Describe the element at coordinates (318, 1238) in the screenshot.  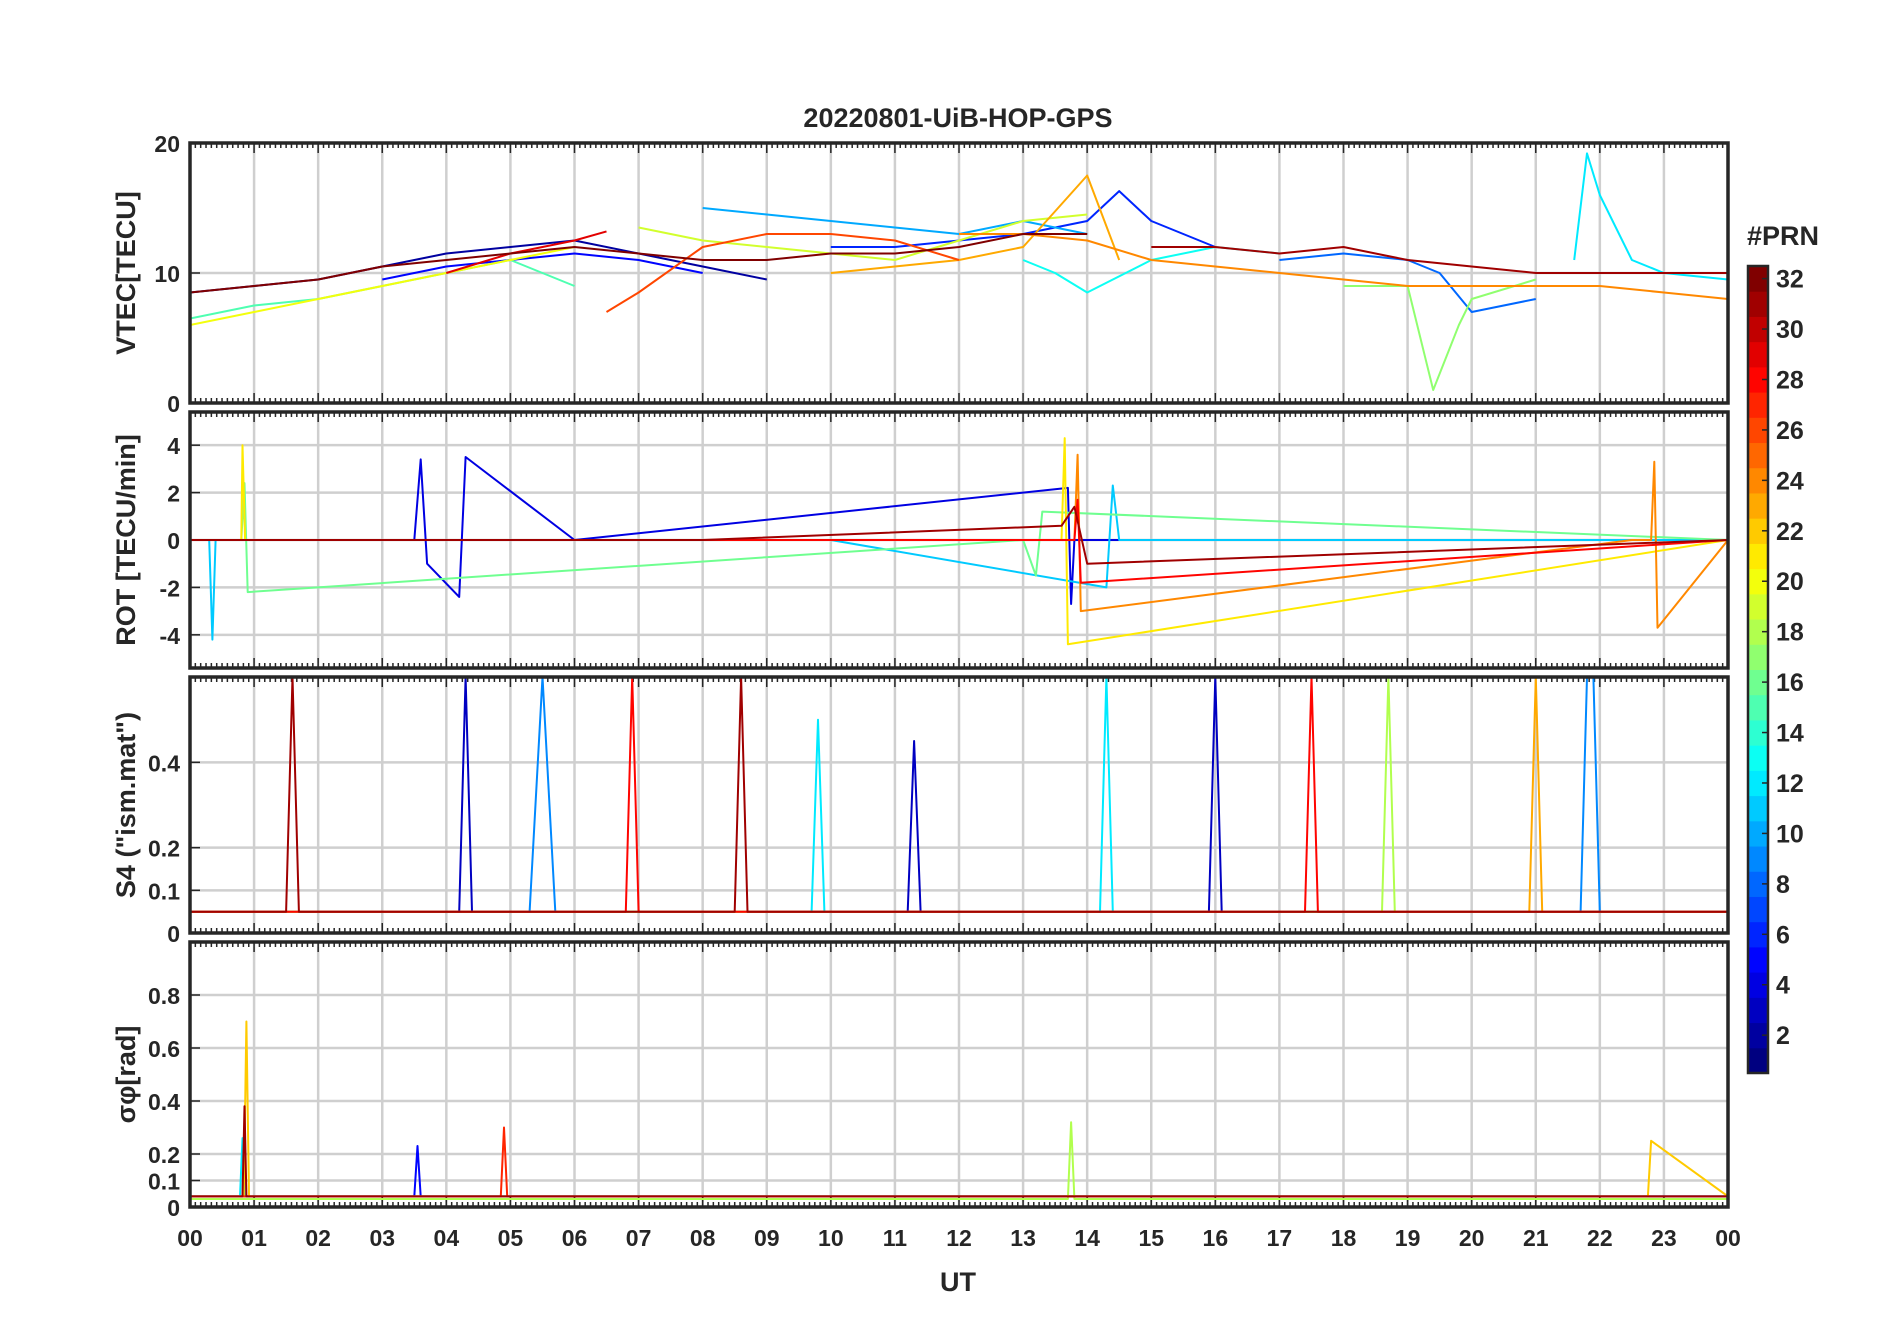
I see `x-tick-label: 02` at that location.